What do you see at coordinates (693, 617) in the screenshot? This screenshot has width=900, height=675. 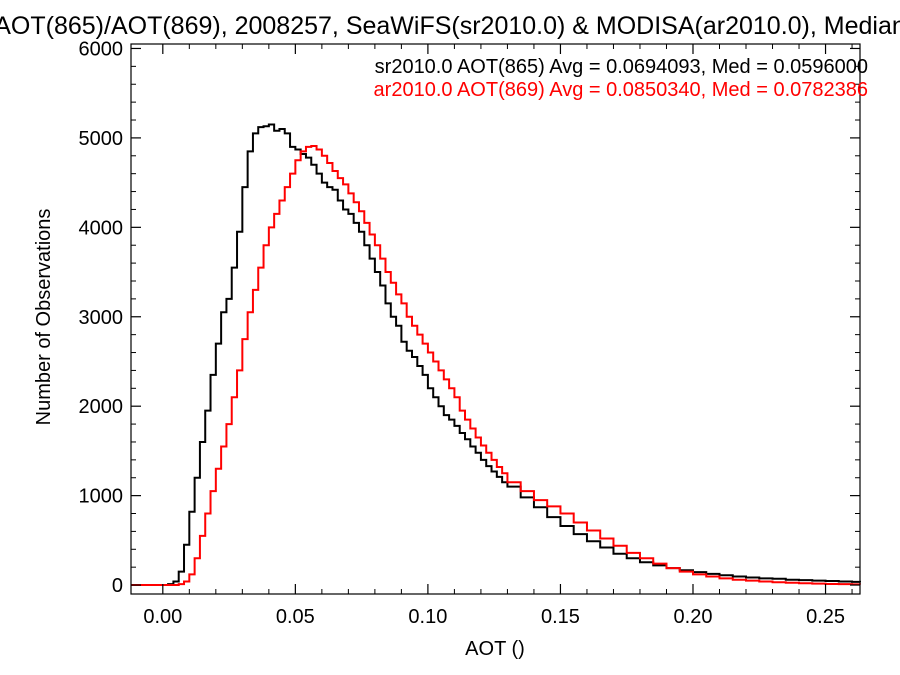 I see `x-tick-label: 0.20` at bounding box center [693, 617].